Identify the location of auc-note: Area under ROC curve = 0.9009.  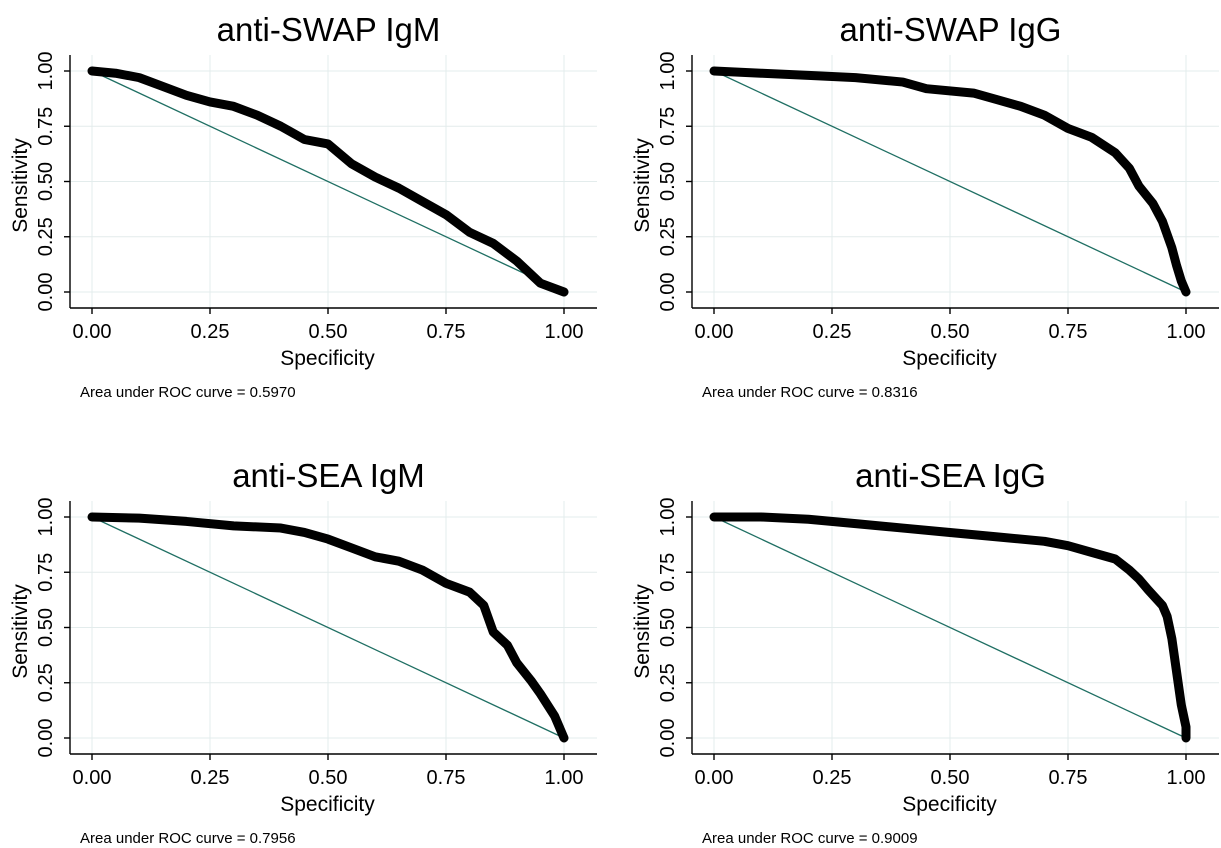
(810, 838).